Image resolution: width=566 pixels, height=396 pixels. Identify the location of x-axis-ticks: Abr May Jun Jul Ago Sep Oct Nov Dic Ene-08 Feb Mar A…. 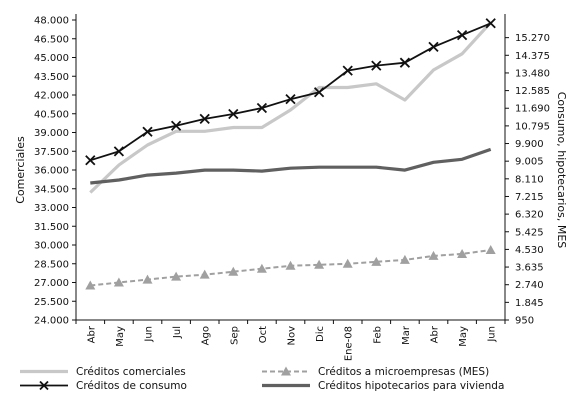
(290, 340).